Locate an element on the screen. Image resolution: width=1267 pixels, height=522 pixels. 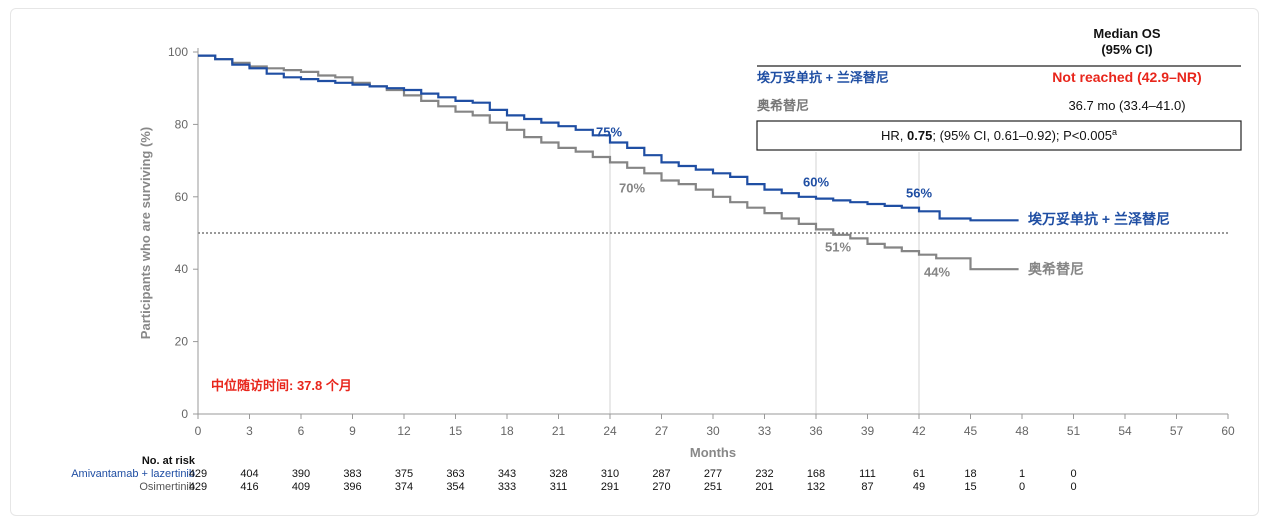
milestone-label-blue: 75% is located at coordinates (609, 132).